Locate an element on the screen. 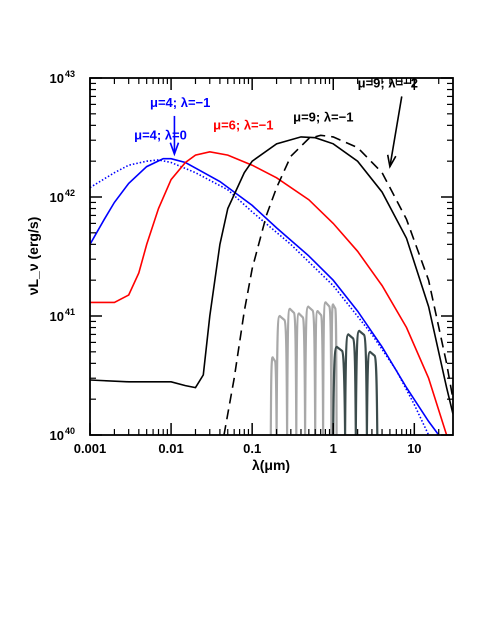 This screenshot has width=485, height=627. filter-curves is located at coordinates (324, 368).